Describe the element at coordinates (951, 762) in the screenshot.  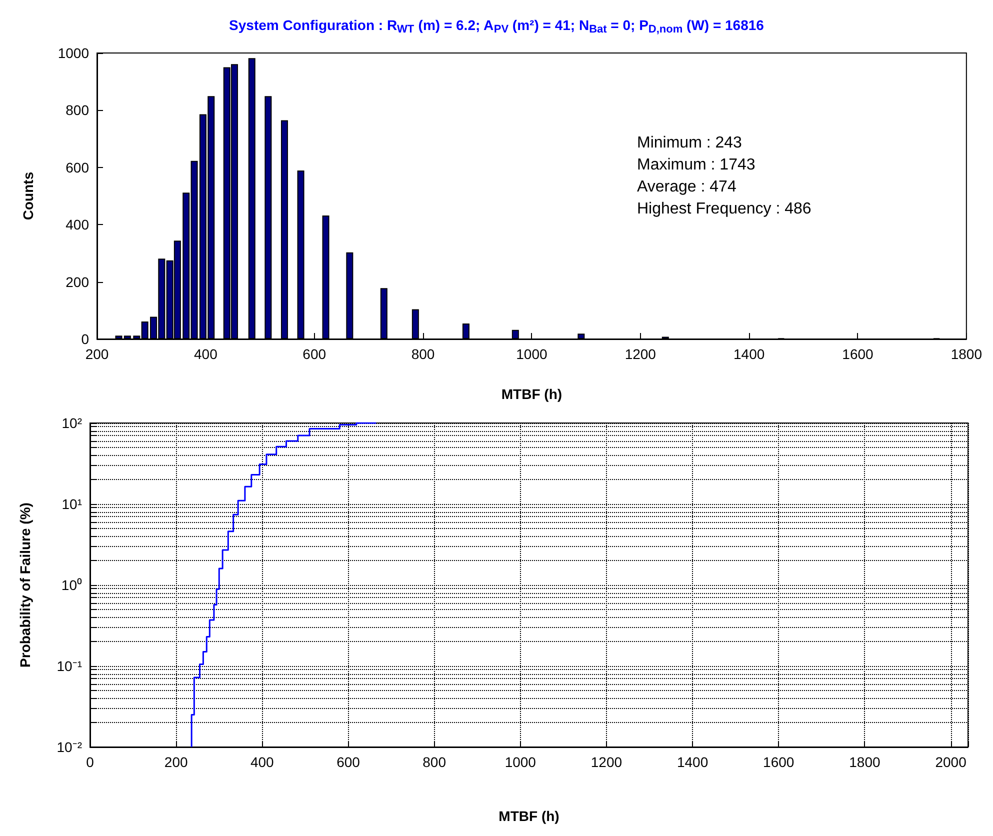
I see `x-tick-label: 2000` at that location.